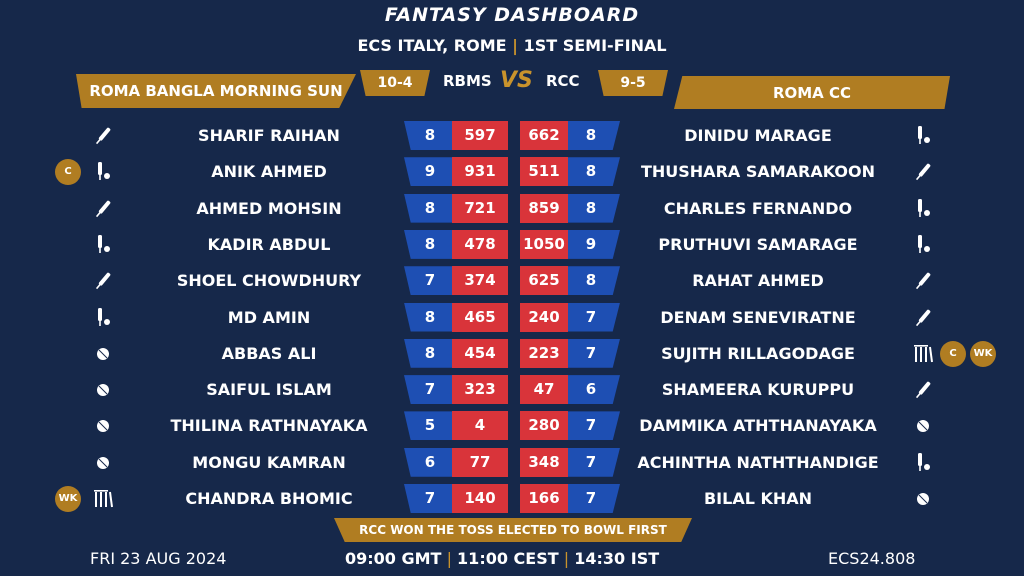 This screenshot has width=1024, height=576. I want to click on left-team-record: 10-4, so click(395, 83).